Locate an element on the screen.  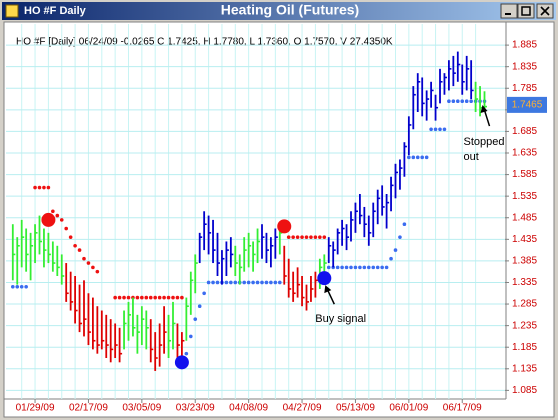
minimize-button is located at coordinates (509, 11).